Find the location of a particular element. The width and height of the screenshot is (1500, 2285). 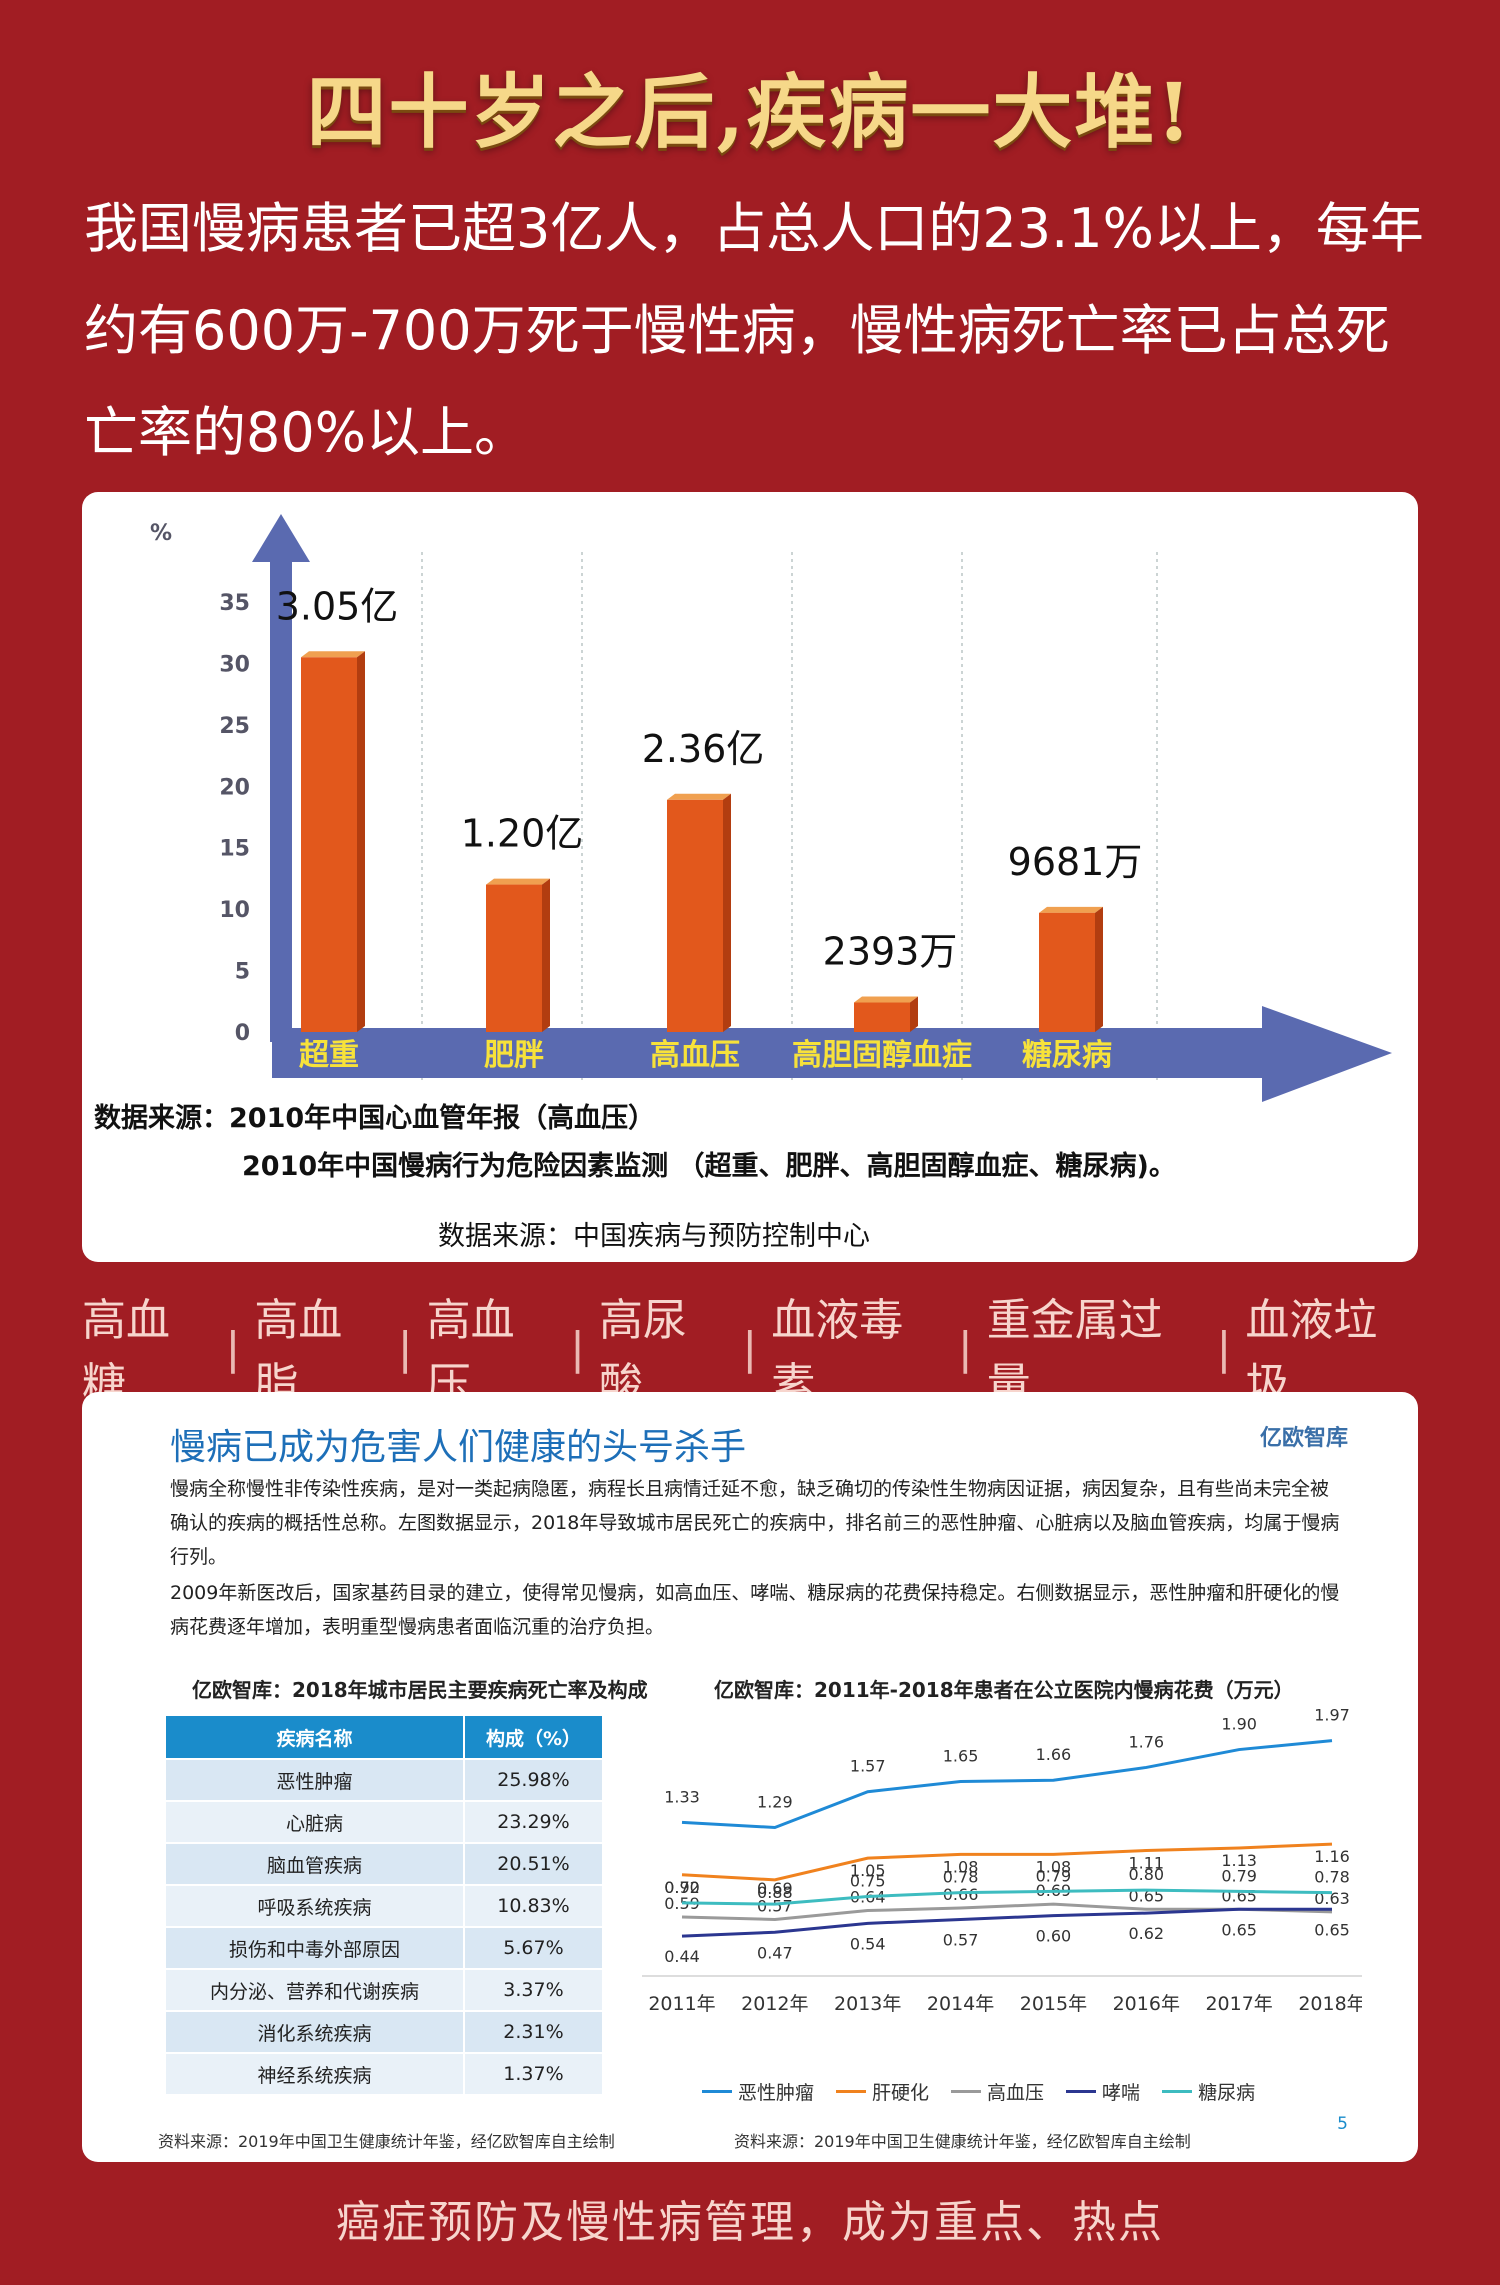

point-label: 1.05 is located at coordinates (868, 1870).